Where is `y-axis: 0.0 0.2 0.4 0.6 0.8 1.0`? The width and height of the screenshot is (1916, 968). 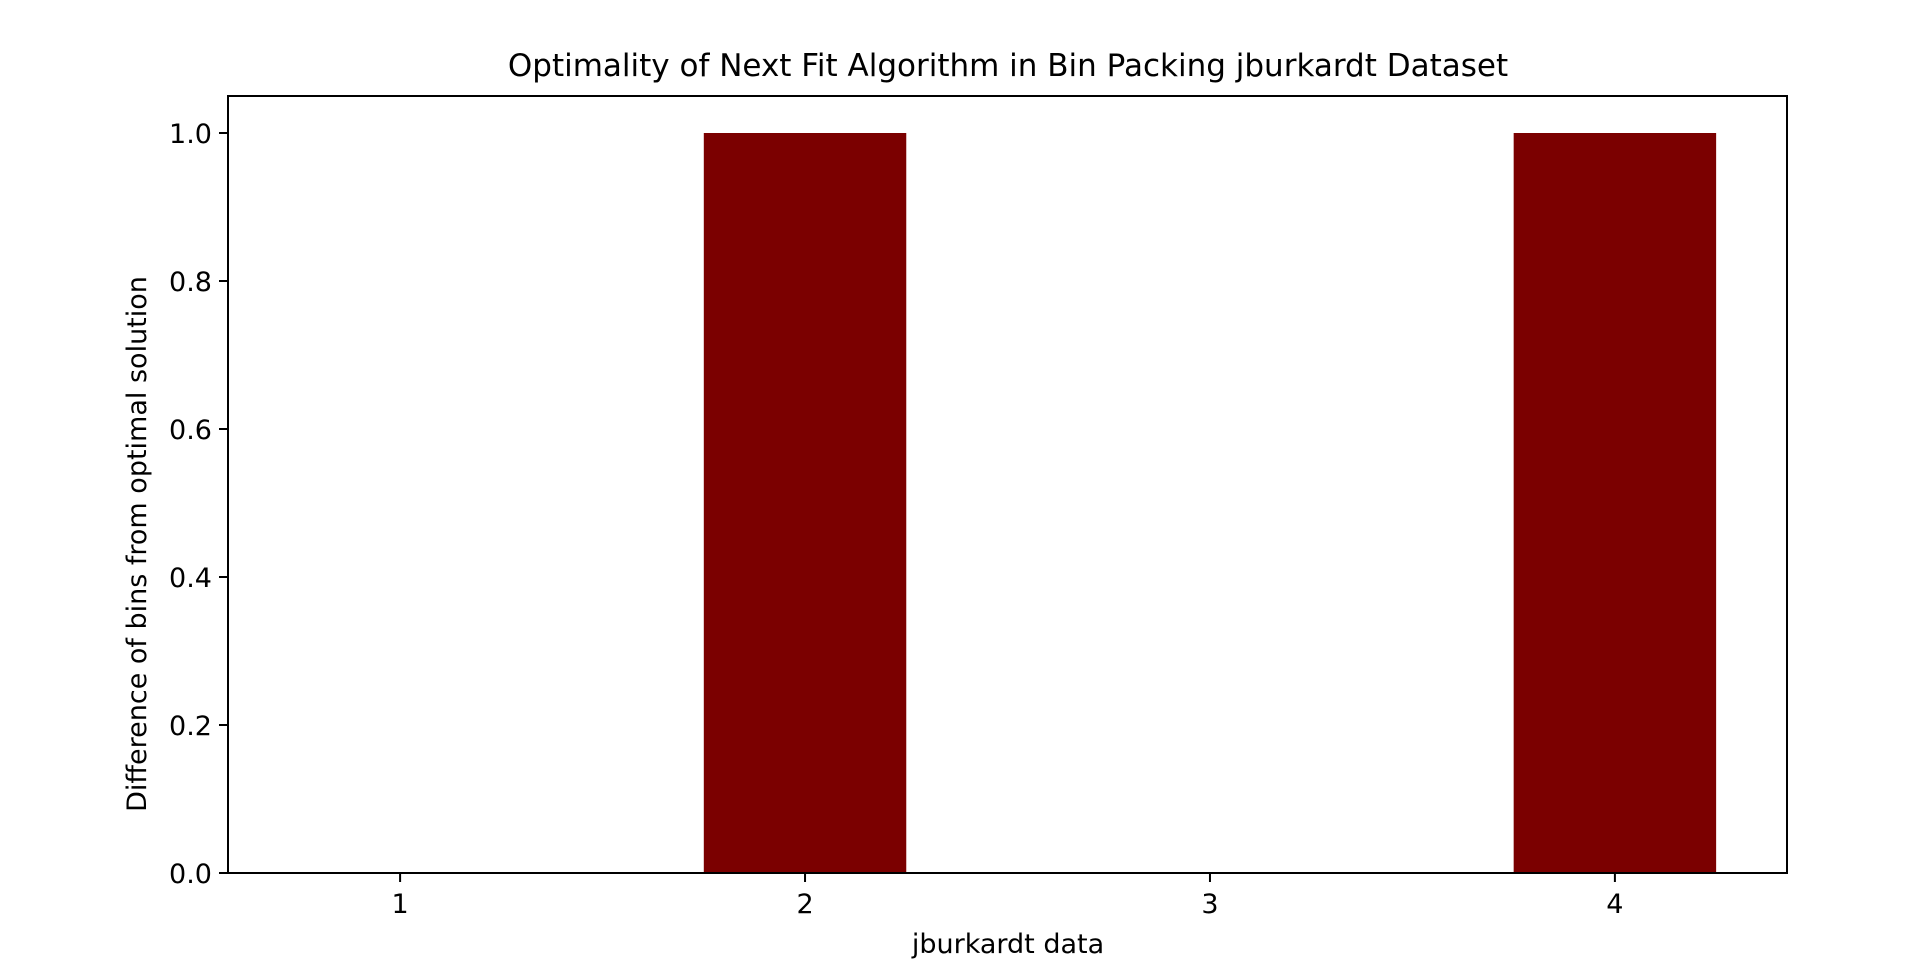
y-axis: 0.0 0.2 0.4 0.6 0.8 1.0 is located at coordinates (198, 504).